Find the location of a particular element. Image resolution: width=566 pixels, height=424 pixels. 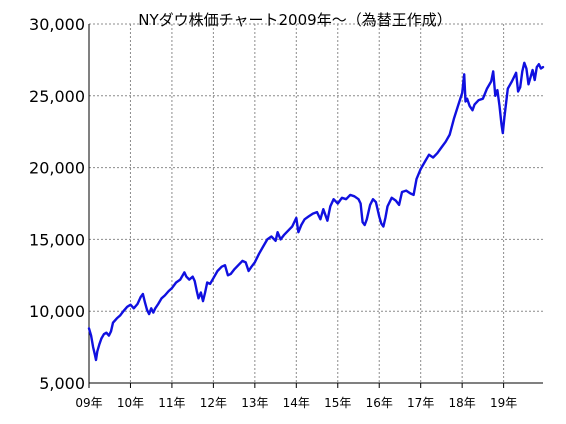

y-tick-labels: 5,000 10,000 15,000 20,000 25,000 30,000 is located at coordinates (57, 204).